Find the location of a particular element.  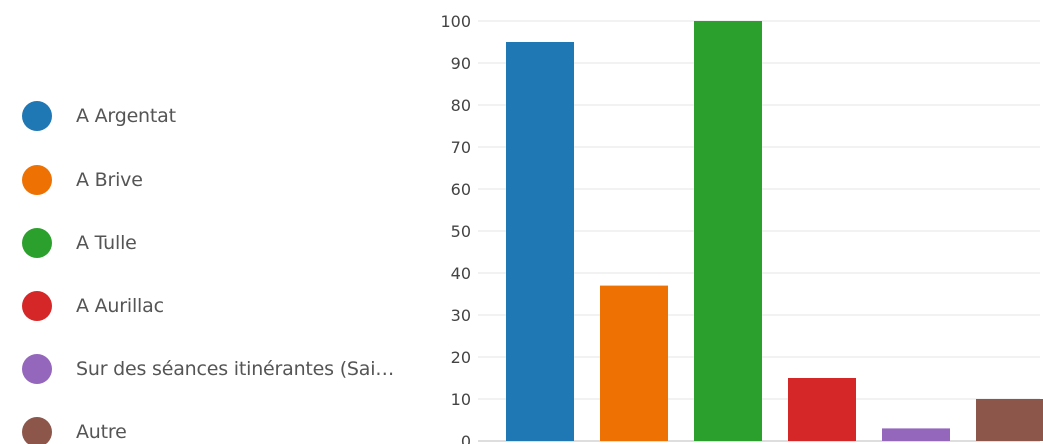

y-tick-label: 100 is located at coordinates (455, 21).